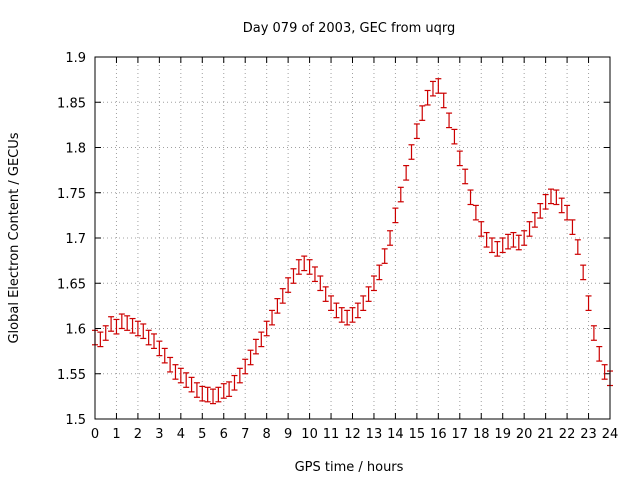 The width and height of the screenshot is (640, 480). Describe the element at coordinates (116, 434) in the screenshot. I see `x-tick-label: 1` at that location.